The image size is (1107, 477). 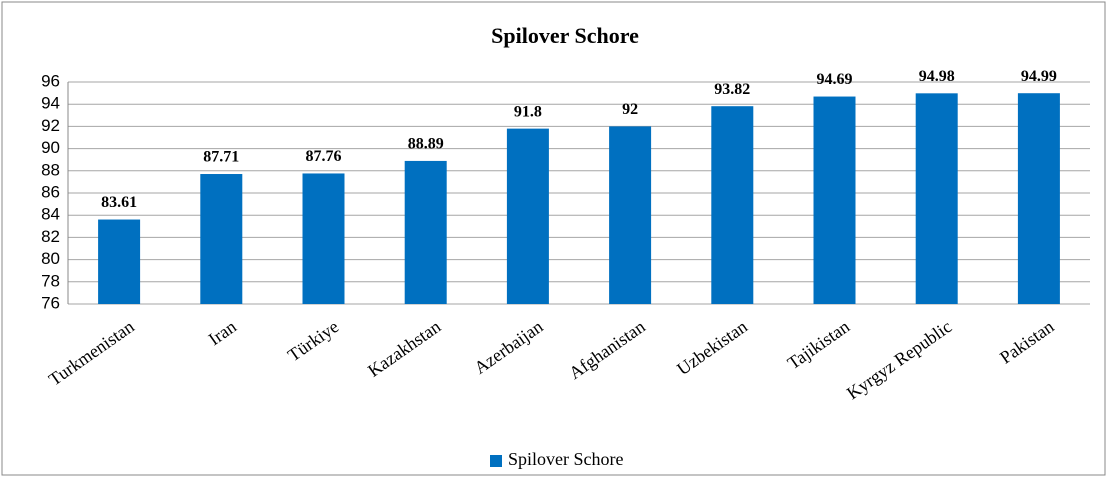 What do you see at coordinates (937, 76) in the screenshot?
I see `data-label: 94.98` at bounding box center [937, 76].